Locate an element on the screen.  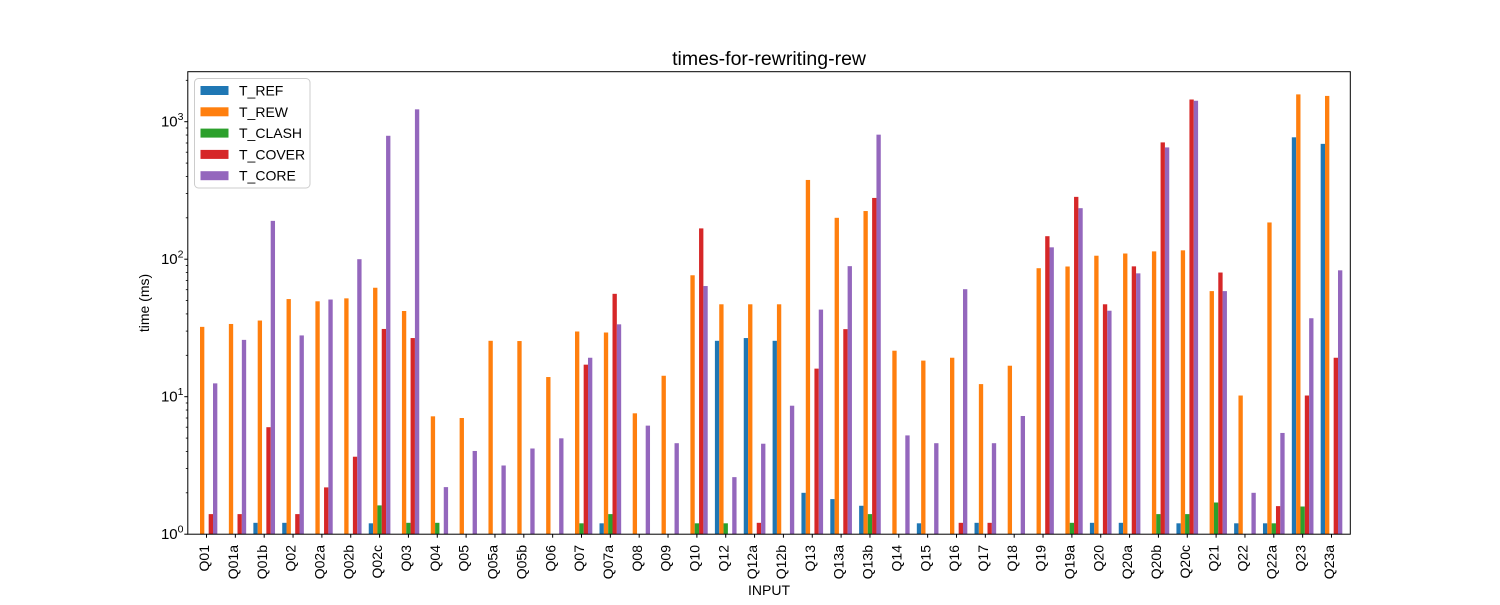
svg-text: Q23a is located at coordinates (1329, 562).